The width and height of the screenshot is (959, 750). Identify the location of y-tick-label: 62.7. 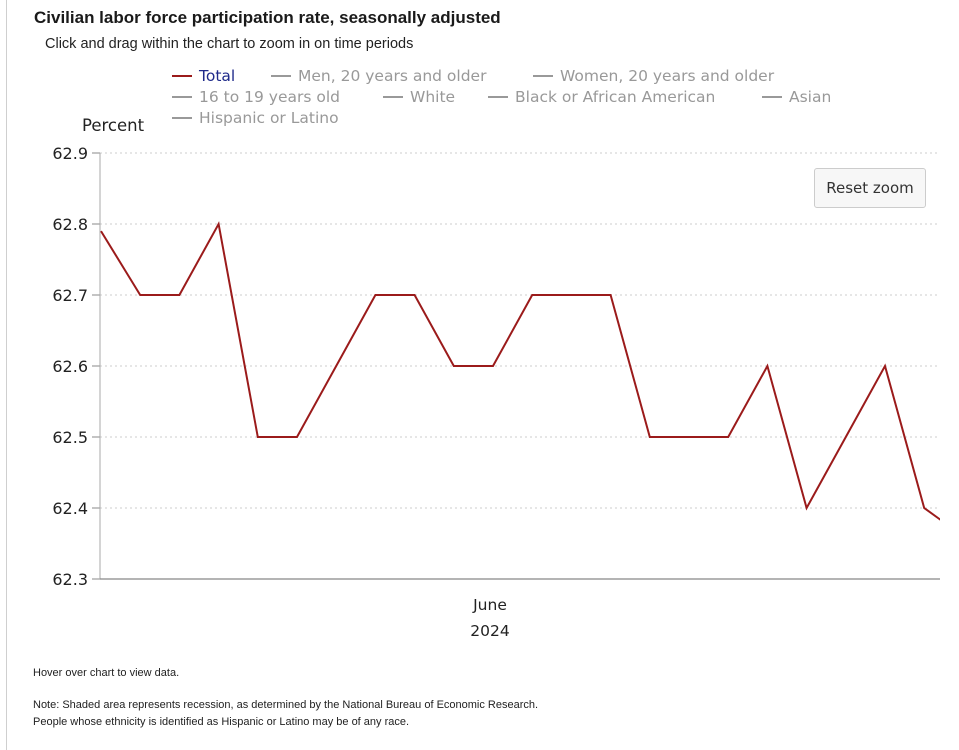
(70, 295).